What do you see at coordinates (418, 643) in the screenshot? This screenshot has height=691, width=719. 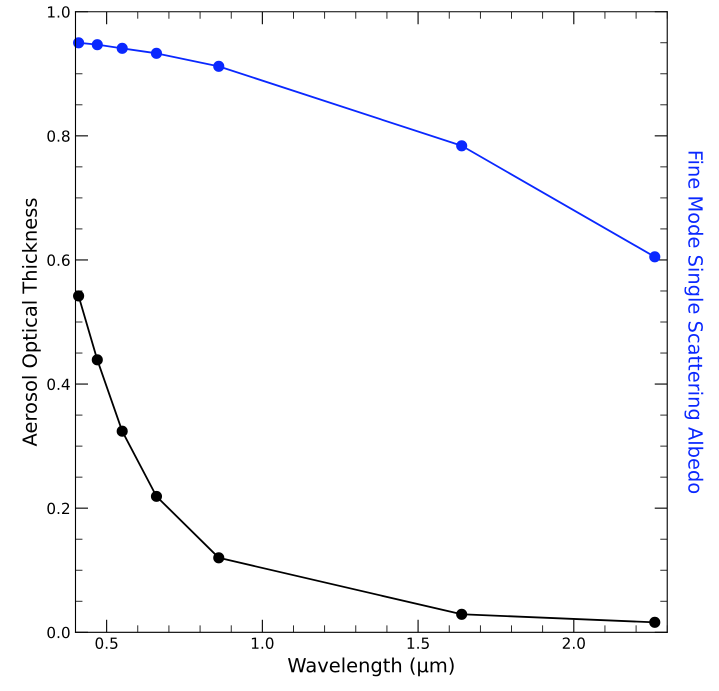 I see `x-tick-label: 1.5` at bounding box center [418, 643].